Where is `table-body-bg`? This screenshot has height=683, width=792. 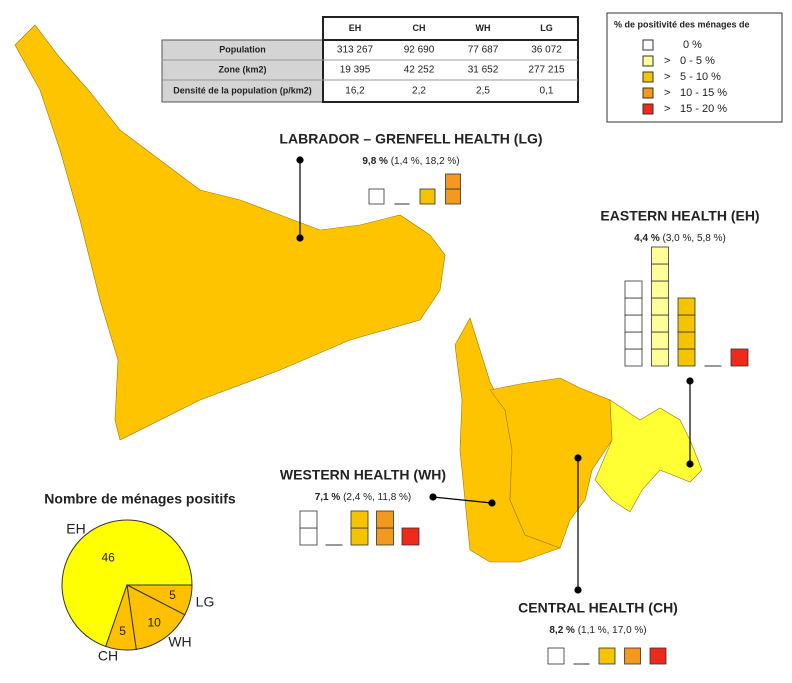
table-body-bg is located at coordinates (450, 71).